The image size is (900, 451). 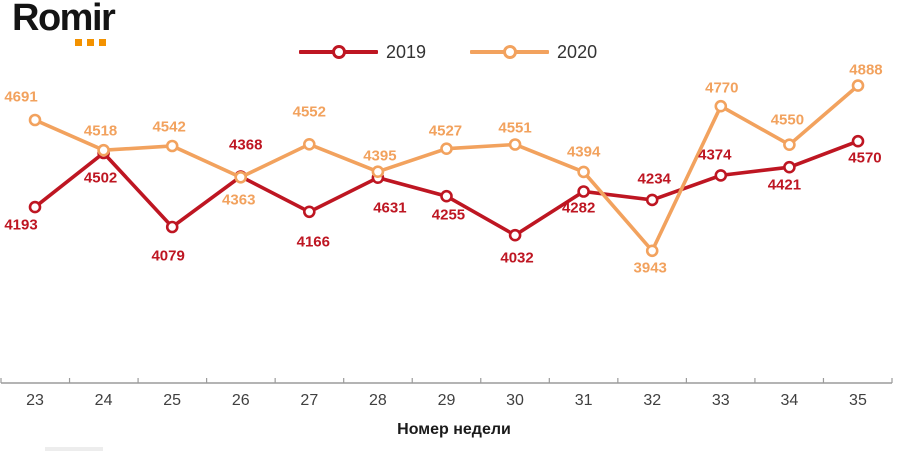 What do you see at coordinates (652, 400) in the screenshot?
I see `x-tick-label: 32` at bounding box center [652, 400].